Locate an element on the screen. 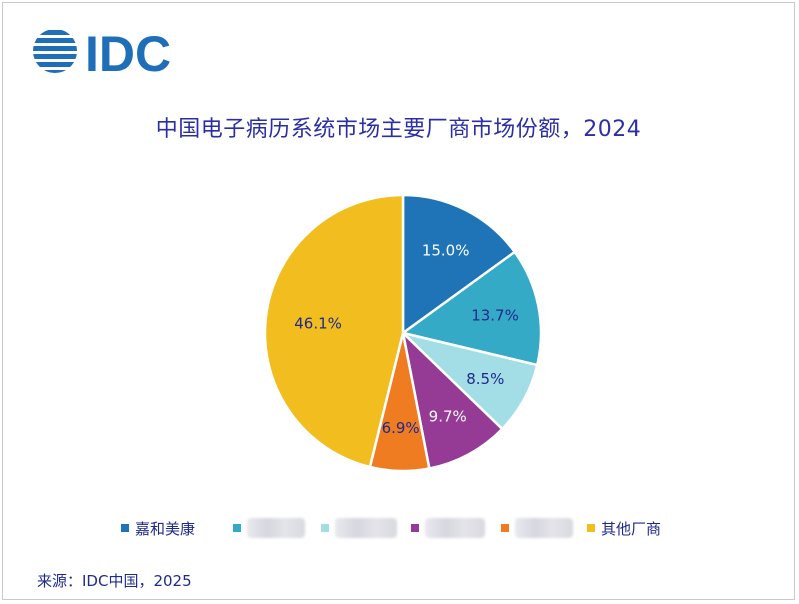  legend-item-1: 嘉和美康 is located at coordinates (158, 528).